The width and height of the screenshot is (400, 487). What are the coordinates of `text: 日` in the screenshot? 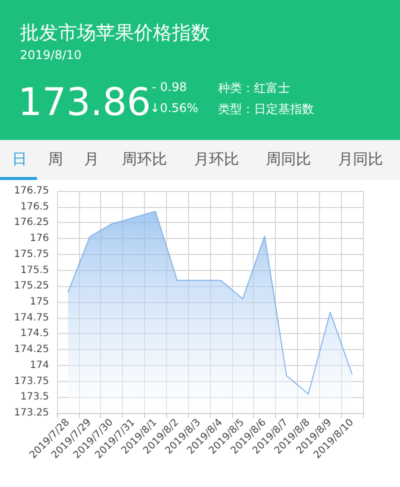 It's located at (19, 159).